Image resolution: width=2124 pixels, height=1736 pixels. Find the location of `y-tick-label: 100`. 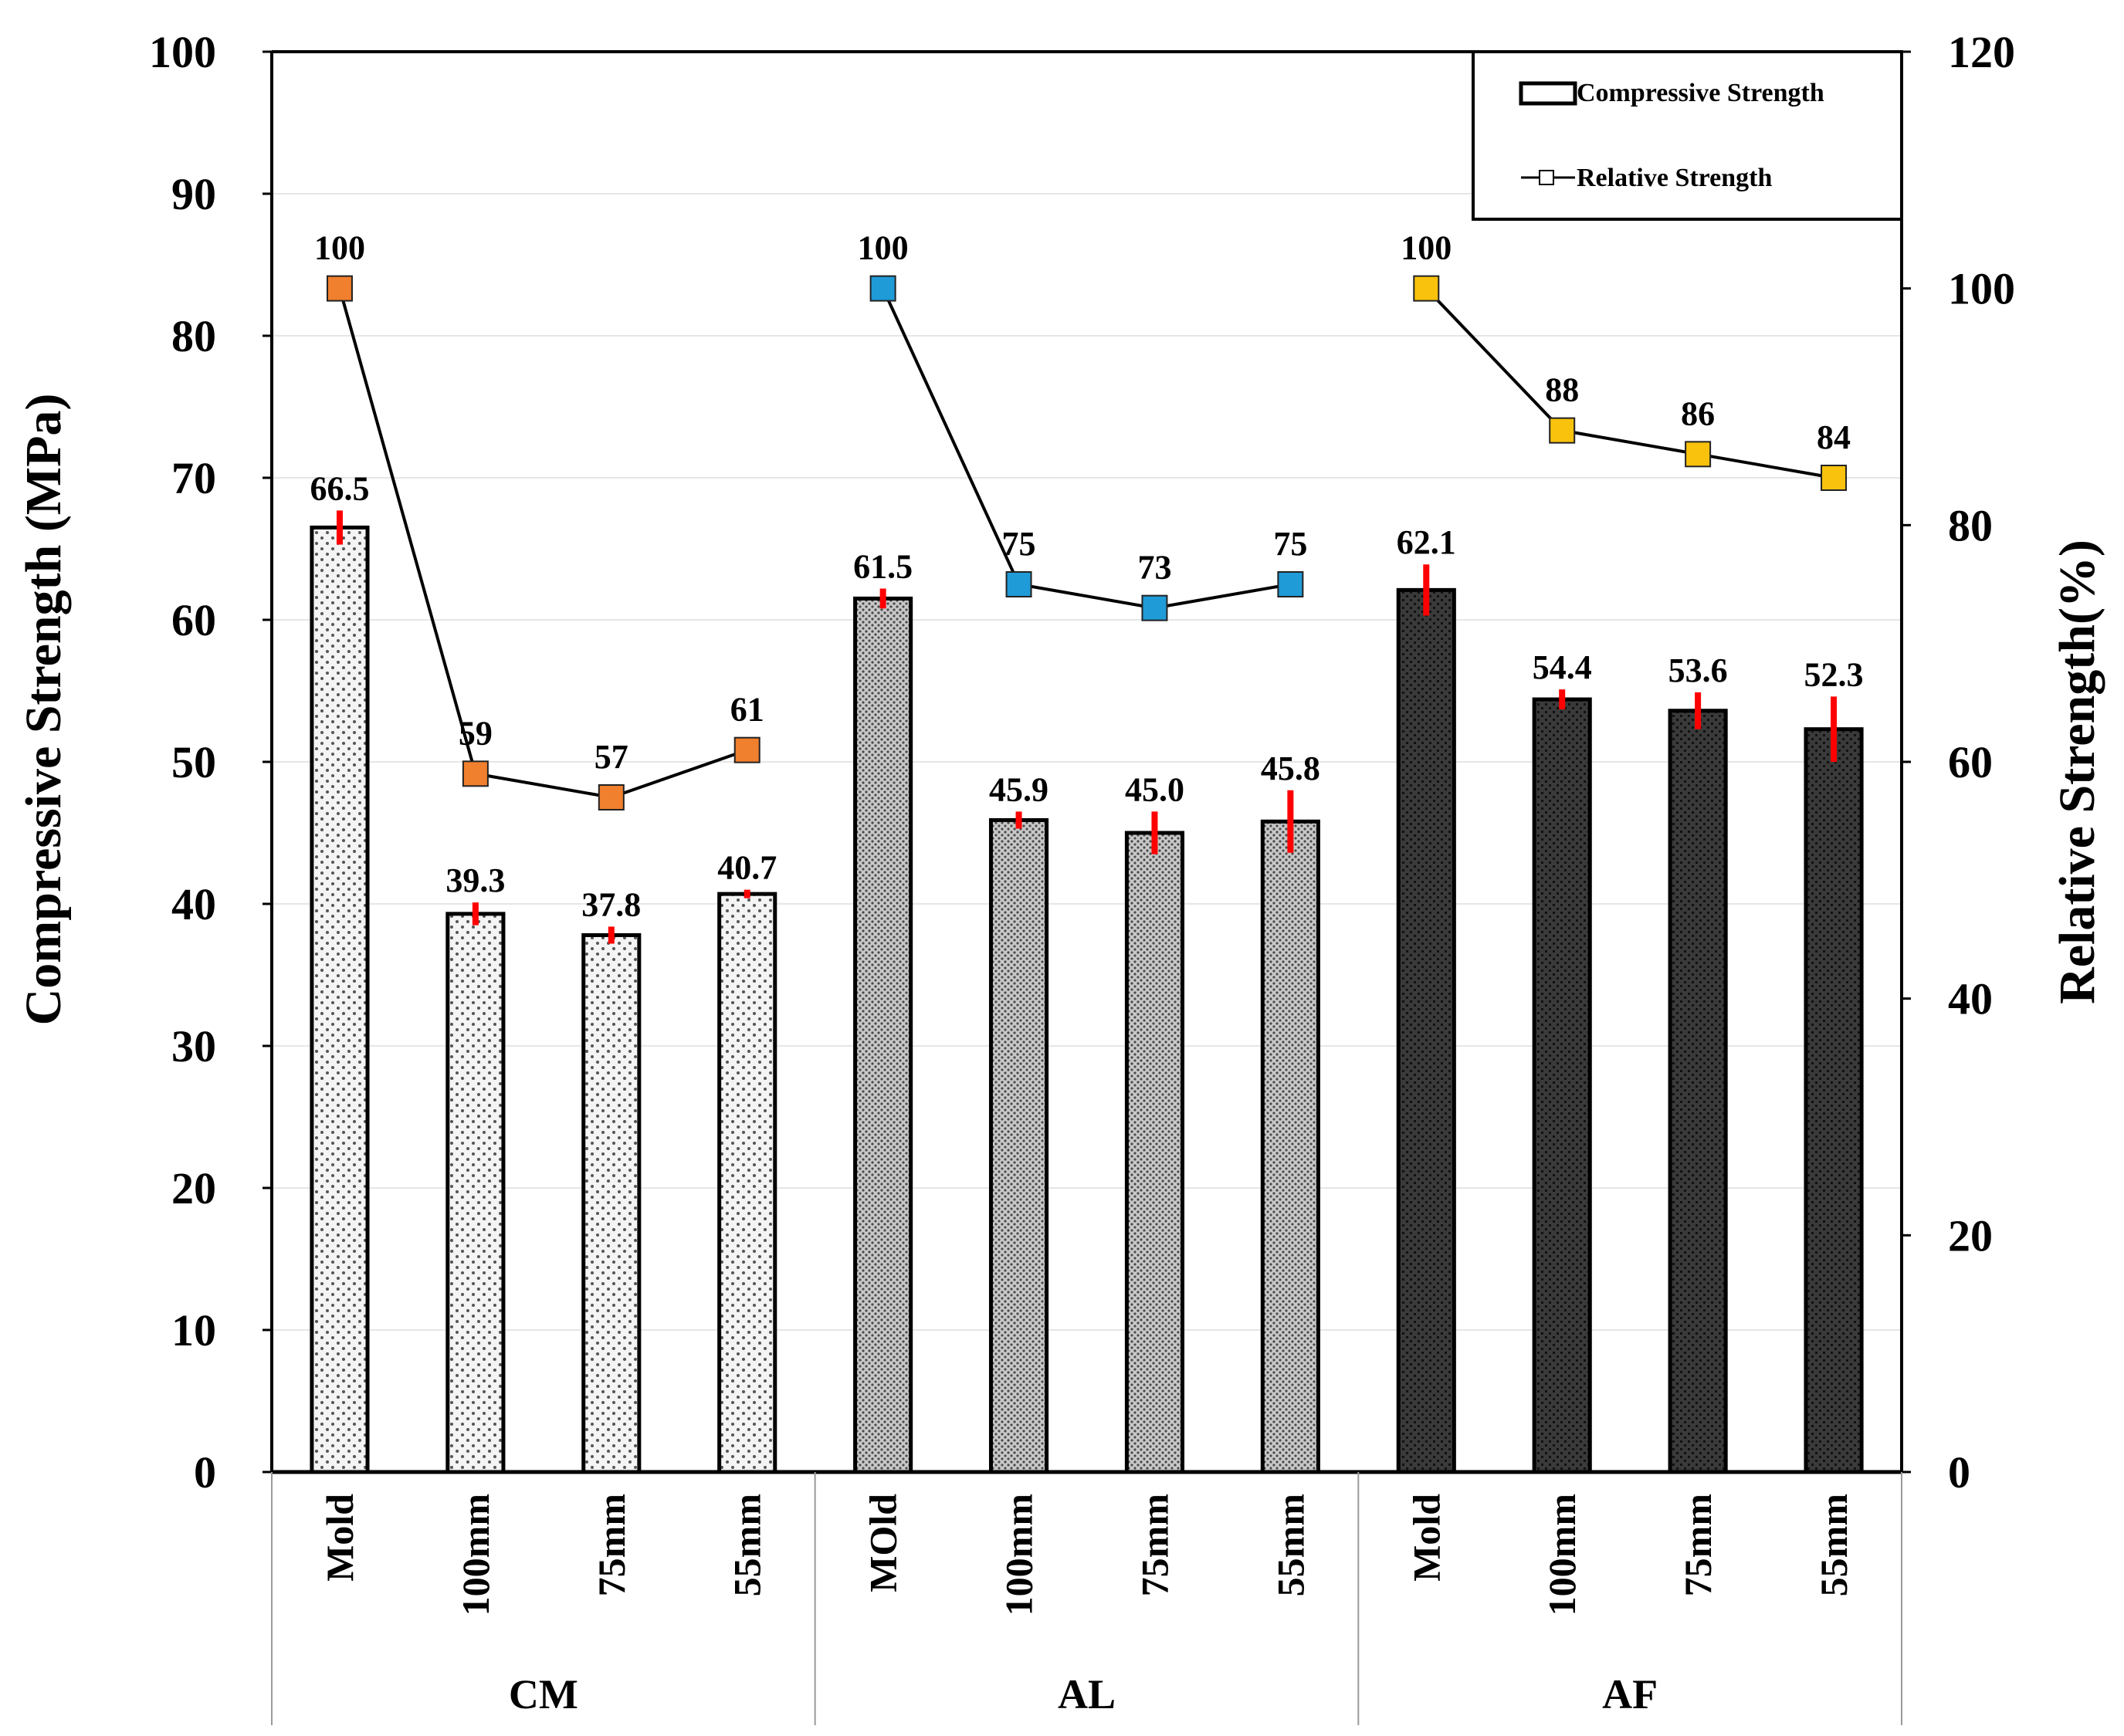

y-tick-label: 100 is located at coordinates (183, 52).